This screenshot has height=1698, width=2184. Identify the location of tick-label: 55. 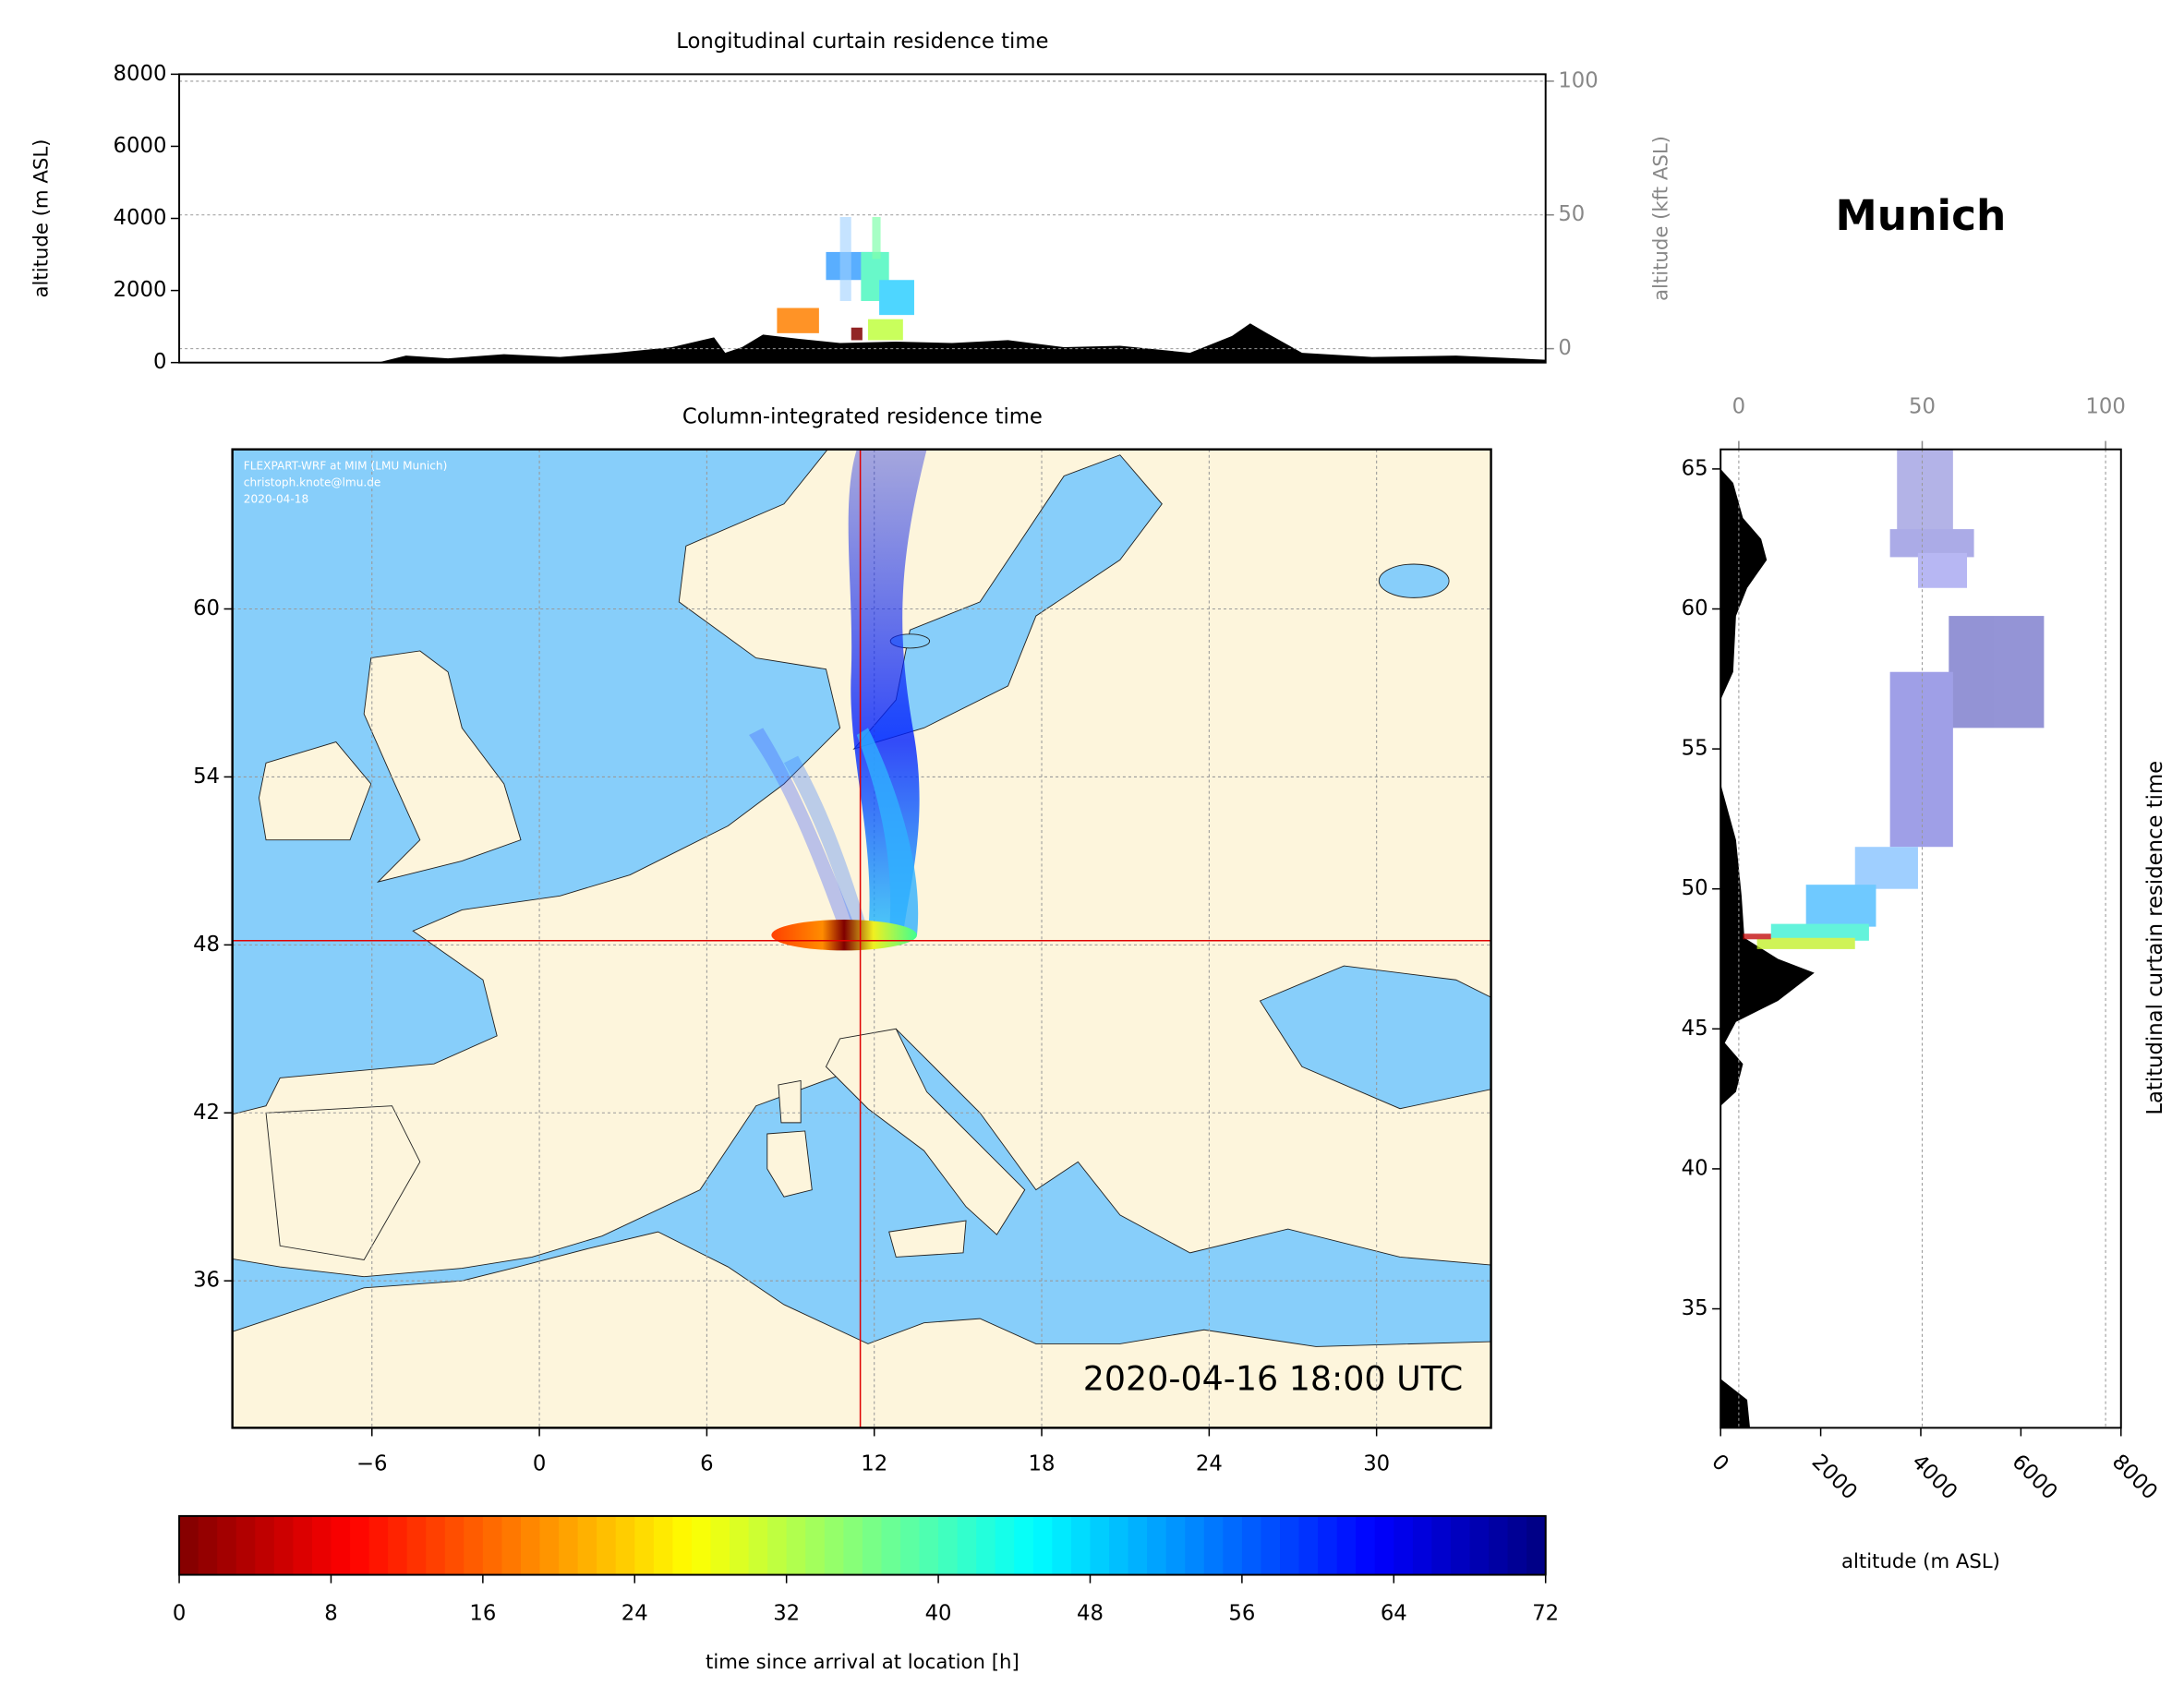
(1695, 749).